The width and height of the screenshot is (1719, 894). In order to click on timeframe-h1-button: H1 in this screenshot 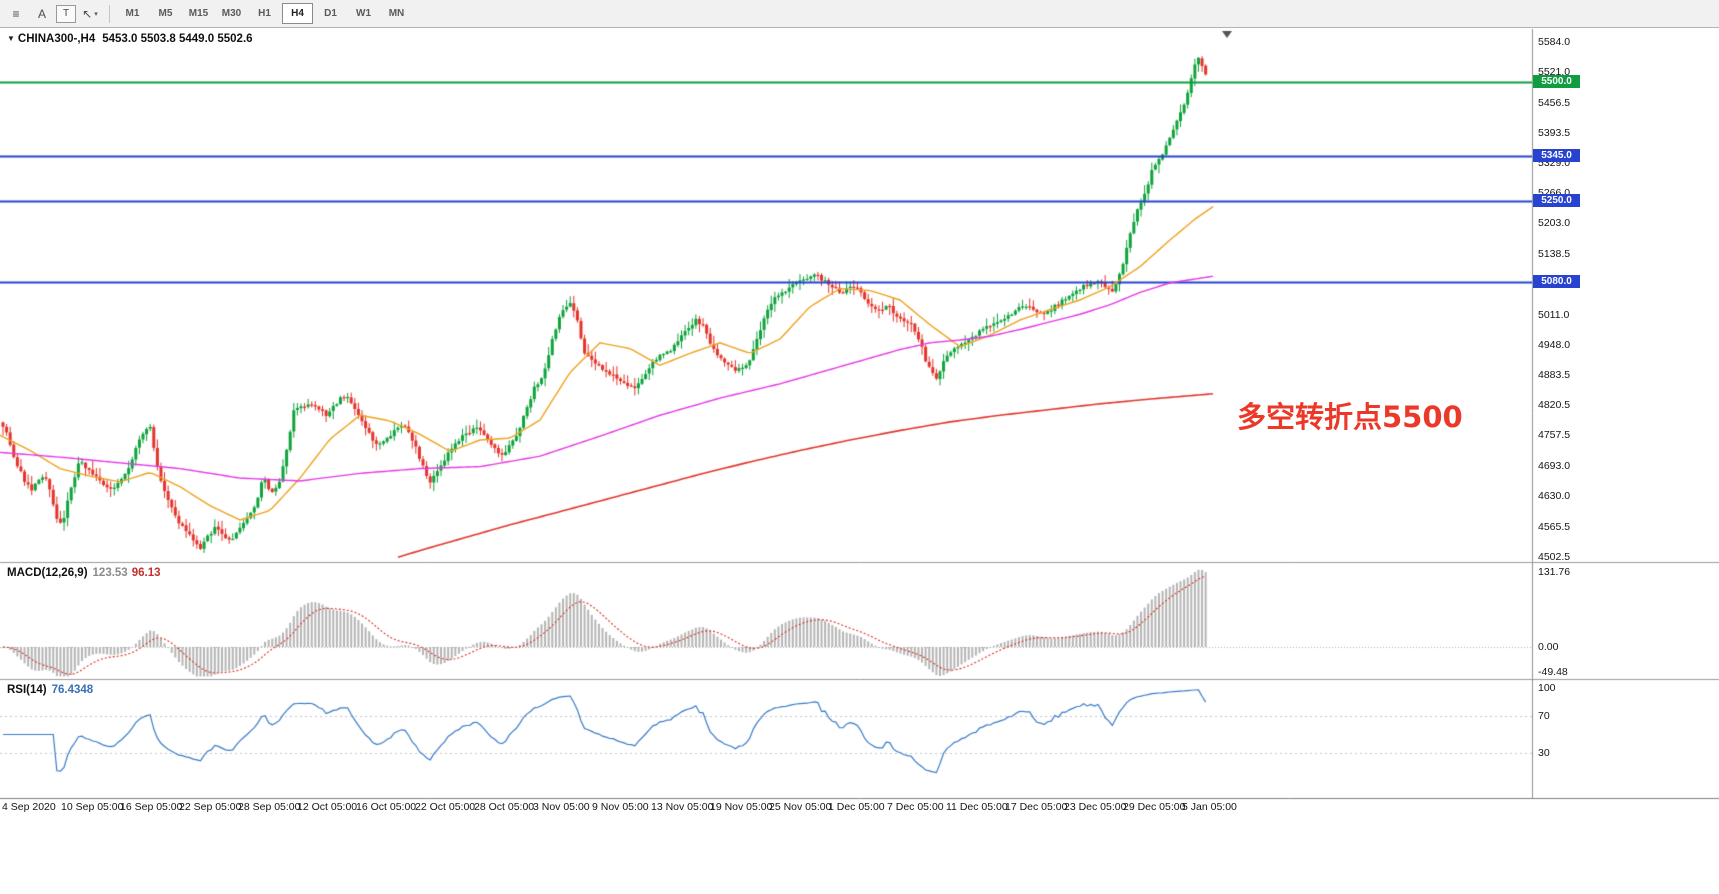, I will do `click(264, 13)`.